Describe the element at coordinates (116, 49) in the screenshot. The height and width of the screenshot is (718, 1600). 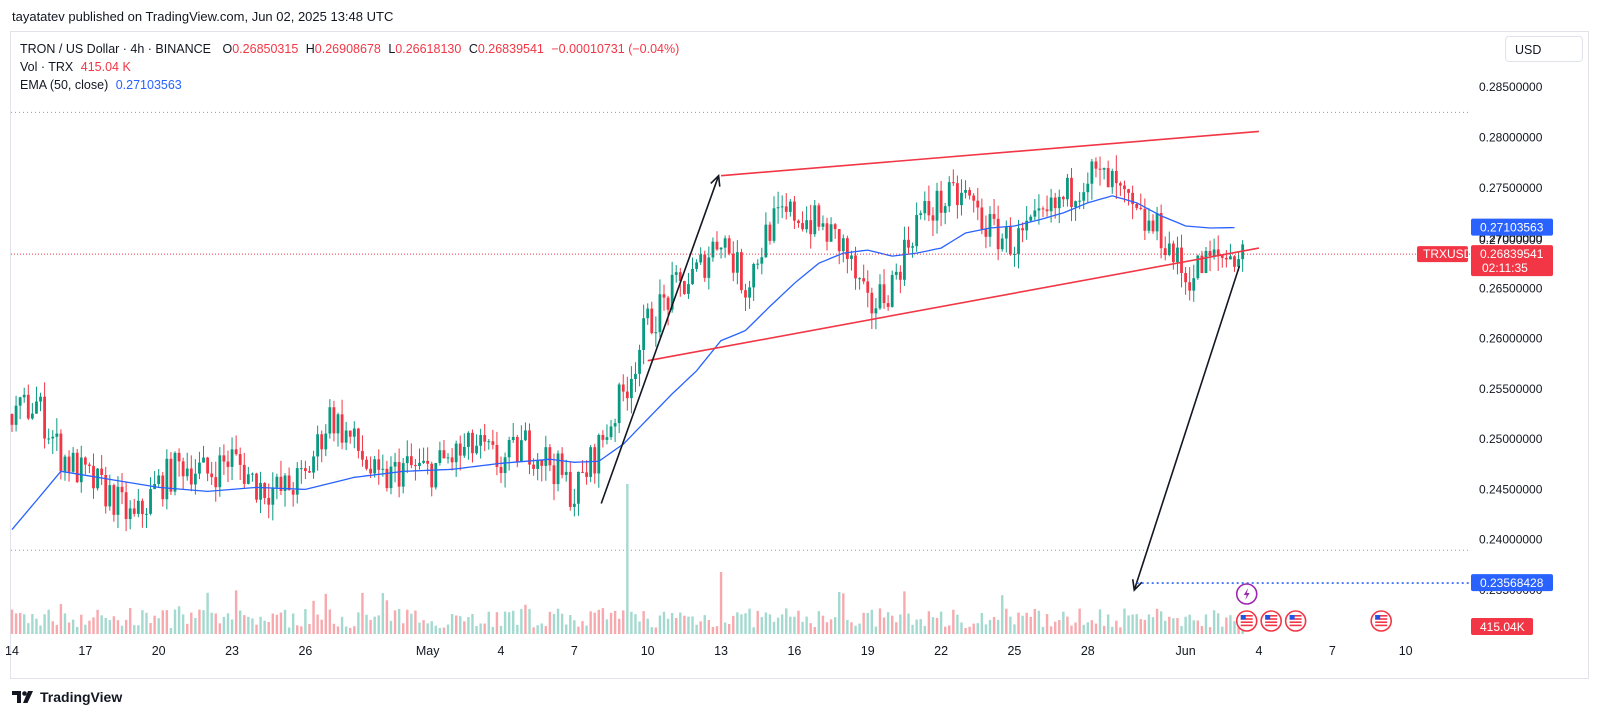
I see `symbol-title: TRON / US Dollar · 4h · BINANCE` at that location.